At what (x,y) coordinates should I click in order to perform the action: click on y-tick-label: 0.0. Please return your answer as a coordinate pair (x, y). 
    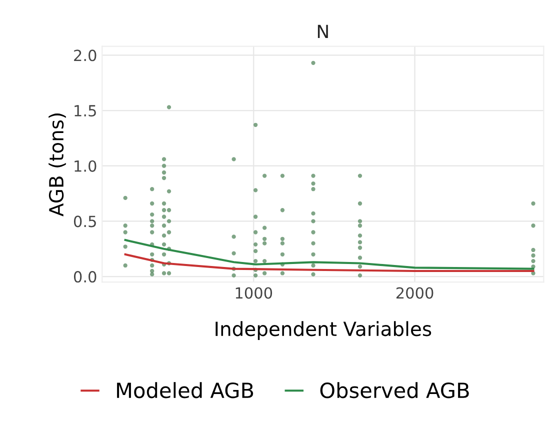
    Looking at the image, I should click on (85, 277).